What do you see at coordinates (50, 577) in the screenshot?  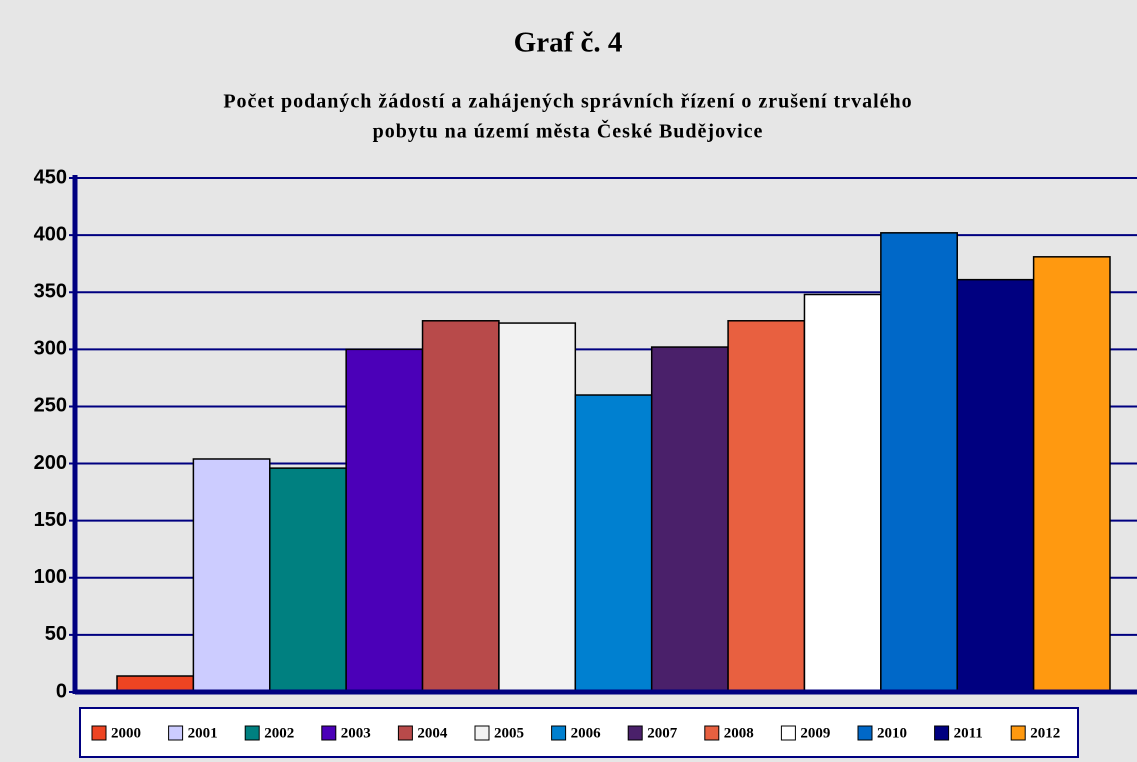 I see `y-tick-label: 100` at bounding box center [50, 577].